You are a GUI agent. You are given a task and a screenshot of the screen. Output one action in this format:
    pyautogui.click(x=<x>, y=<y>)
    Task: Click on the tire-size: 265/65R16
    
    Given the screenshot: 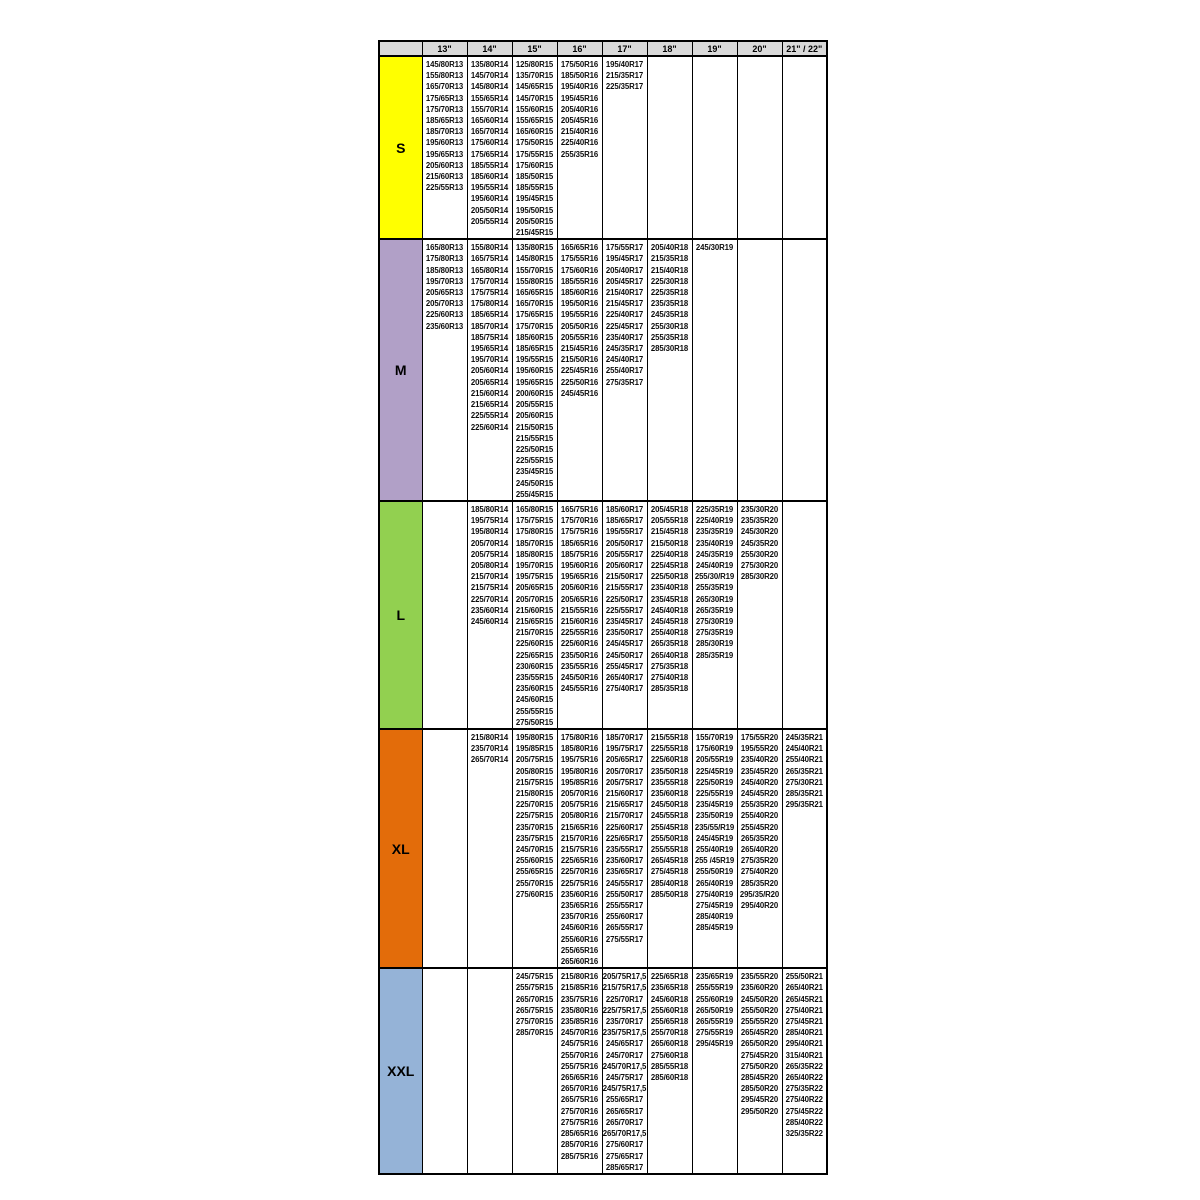 What is the action you would take?
    pyautogui.click(x=579, y=1078)
    